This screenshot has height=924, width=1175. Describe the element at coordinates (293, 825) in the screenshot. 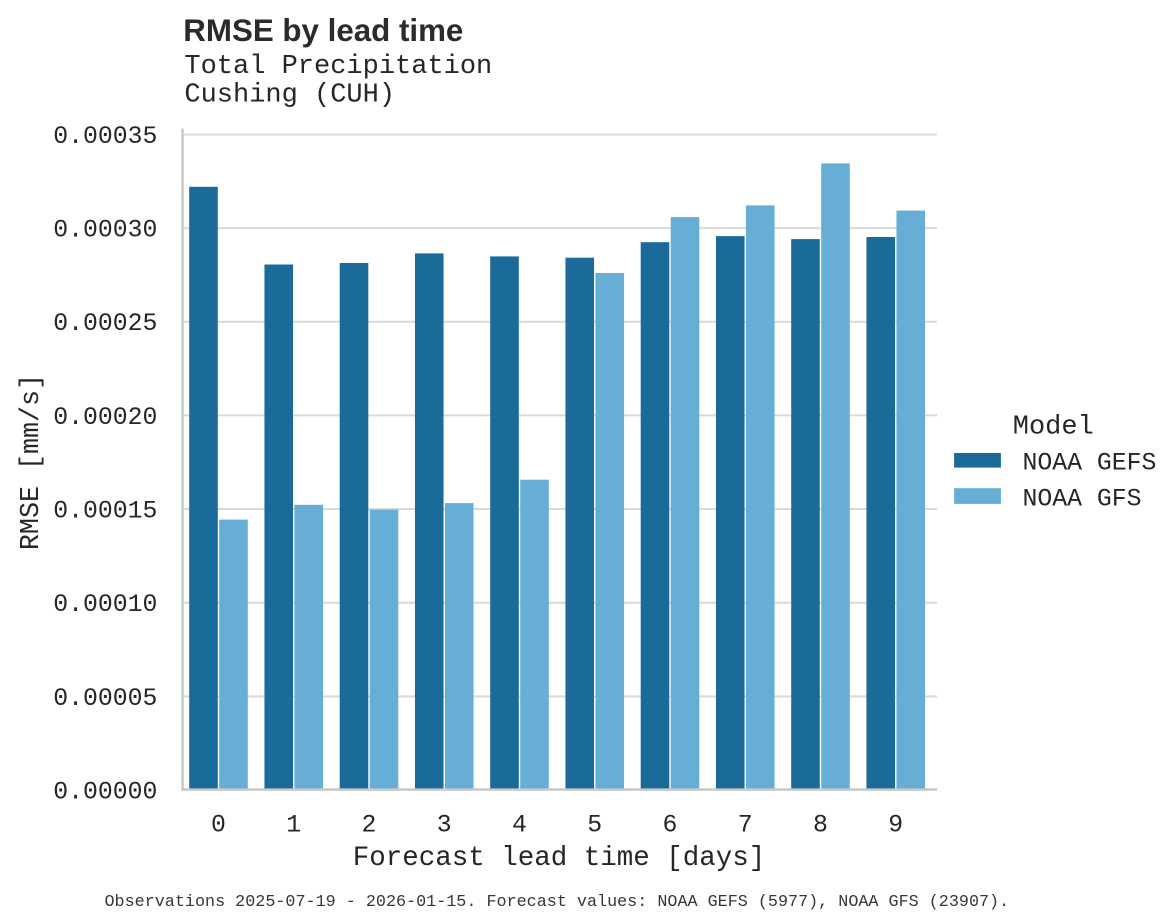

I see `svg-text: 1` at that location.